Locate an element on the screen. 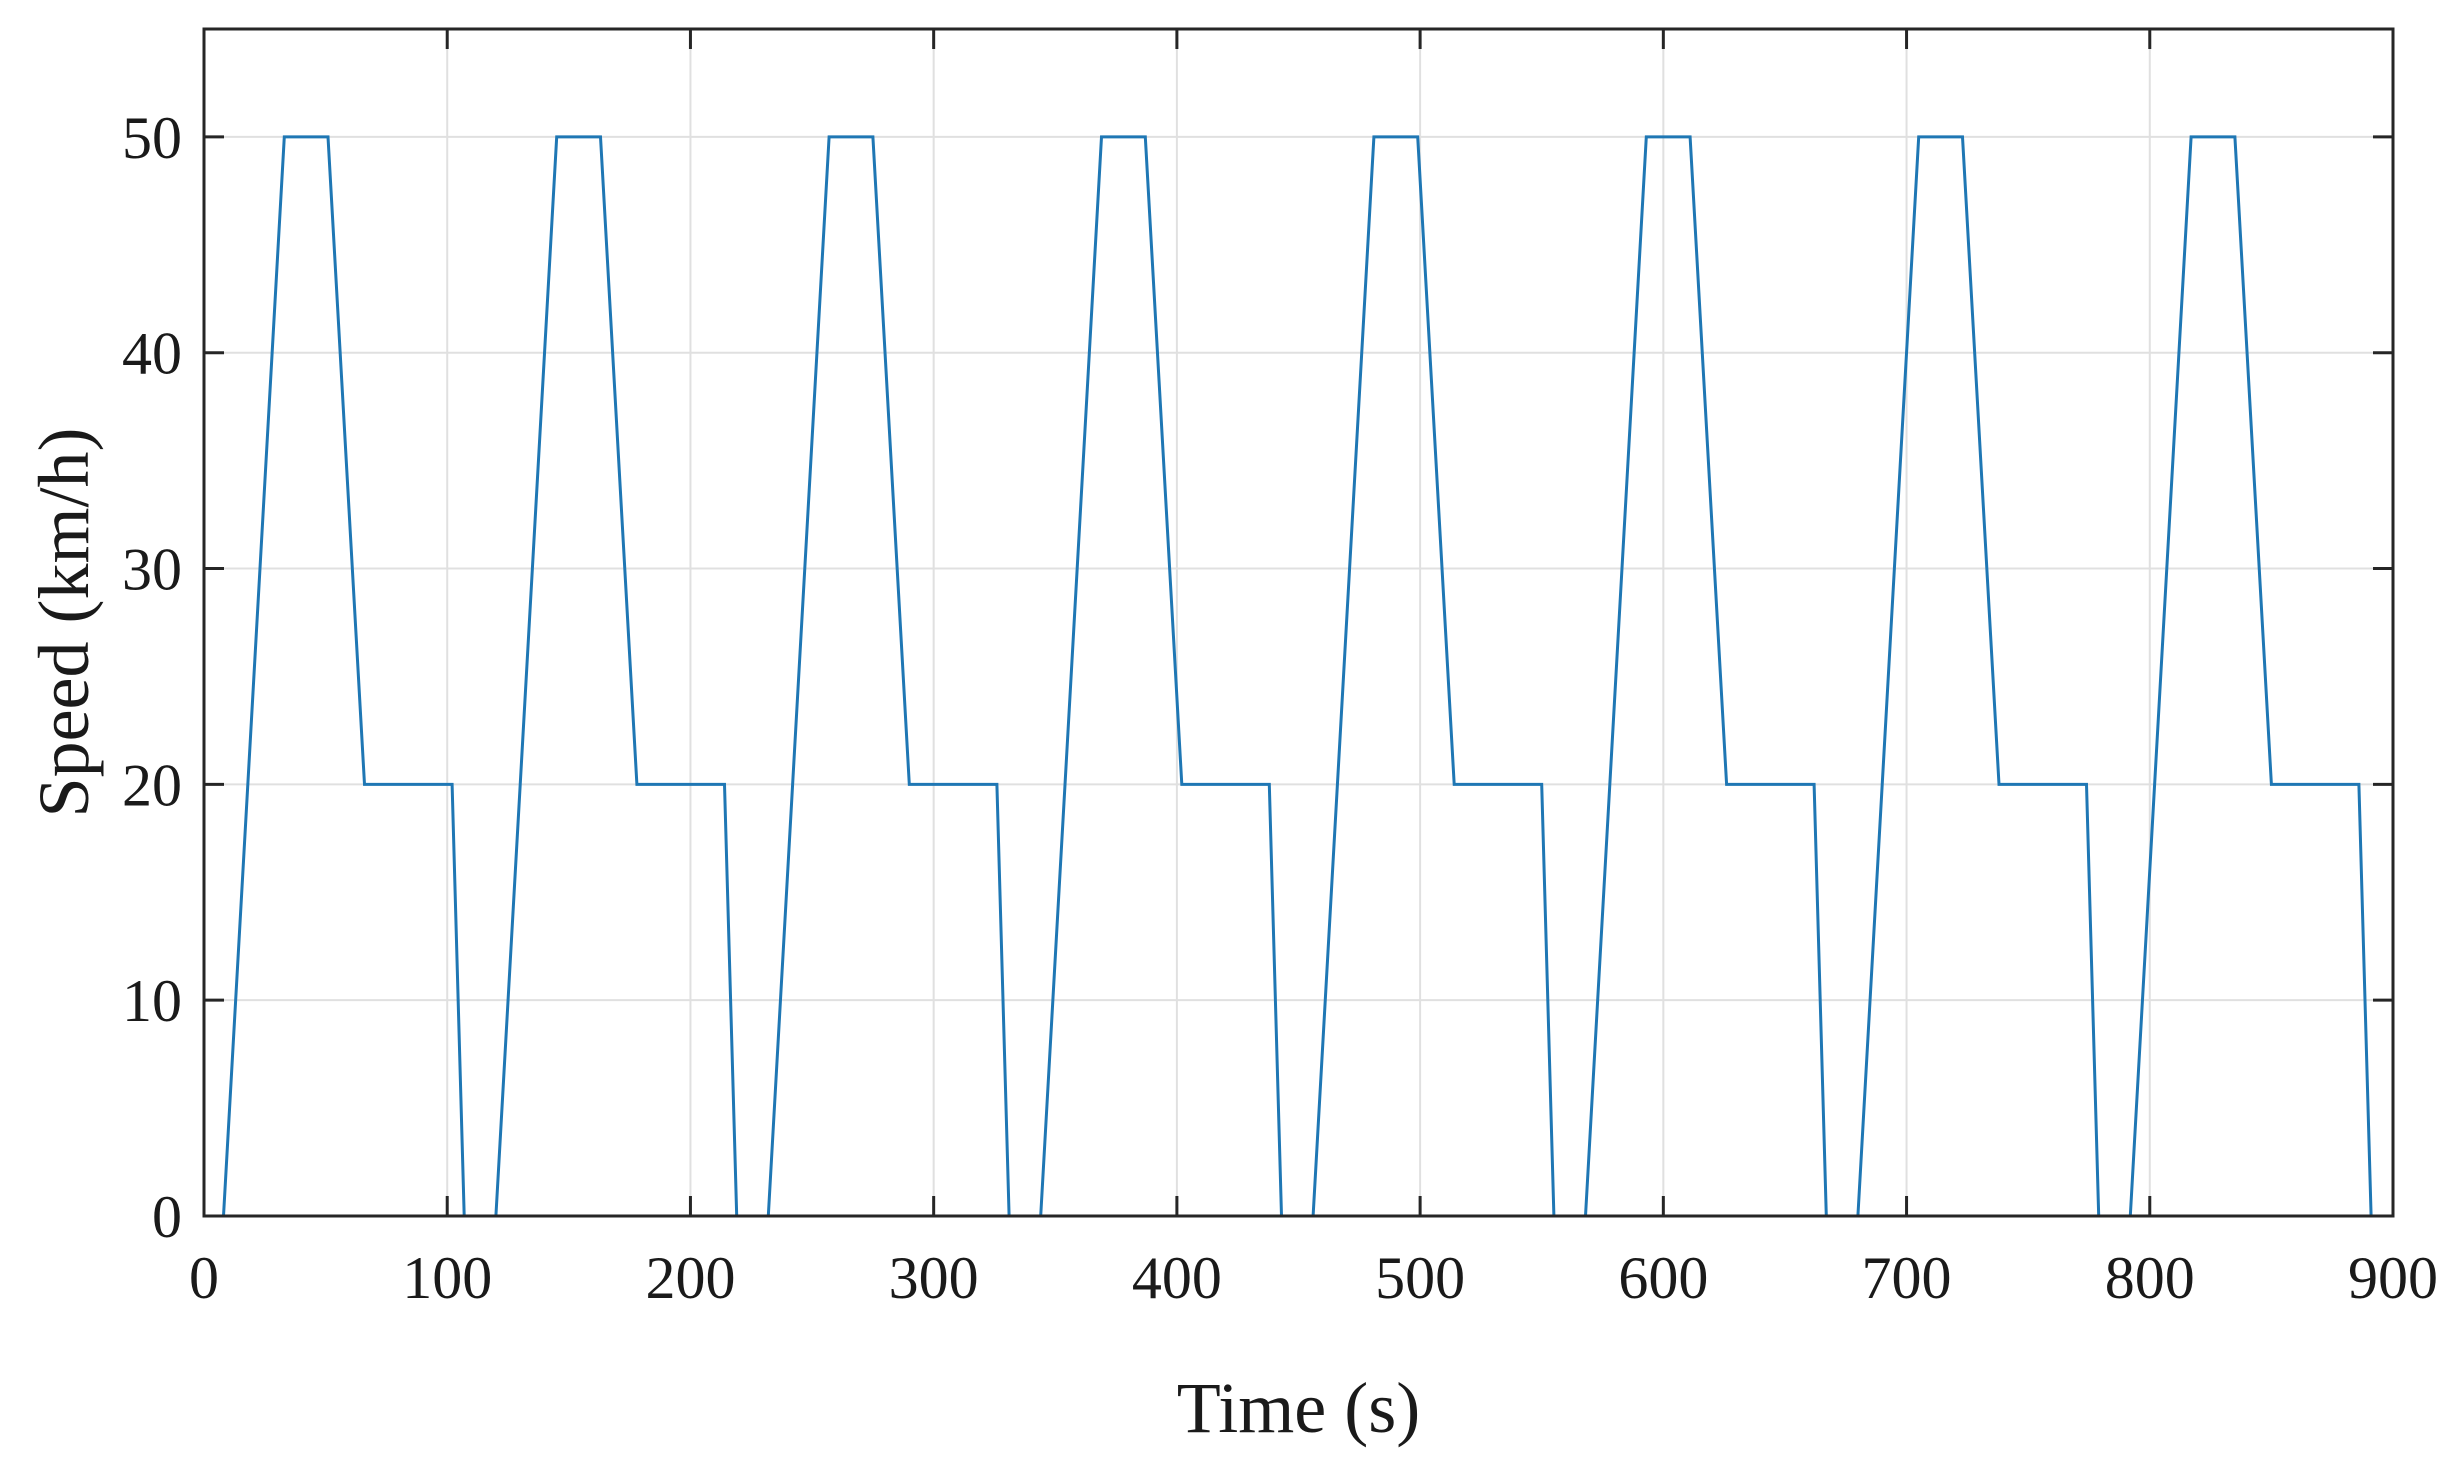 This screenshot has height=1474, width=2459. x-tick-label-100: 100 is located at coordinates (447, 1278).